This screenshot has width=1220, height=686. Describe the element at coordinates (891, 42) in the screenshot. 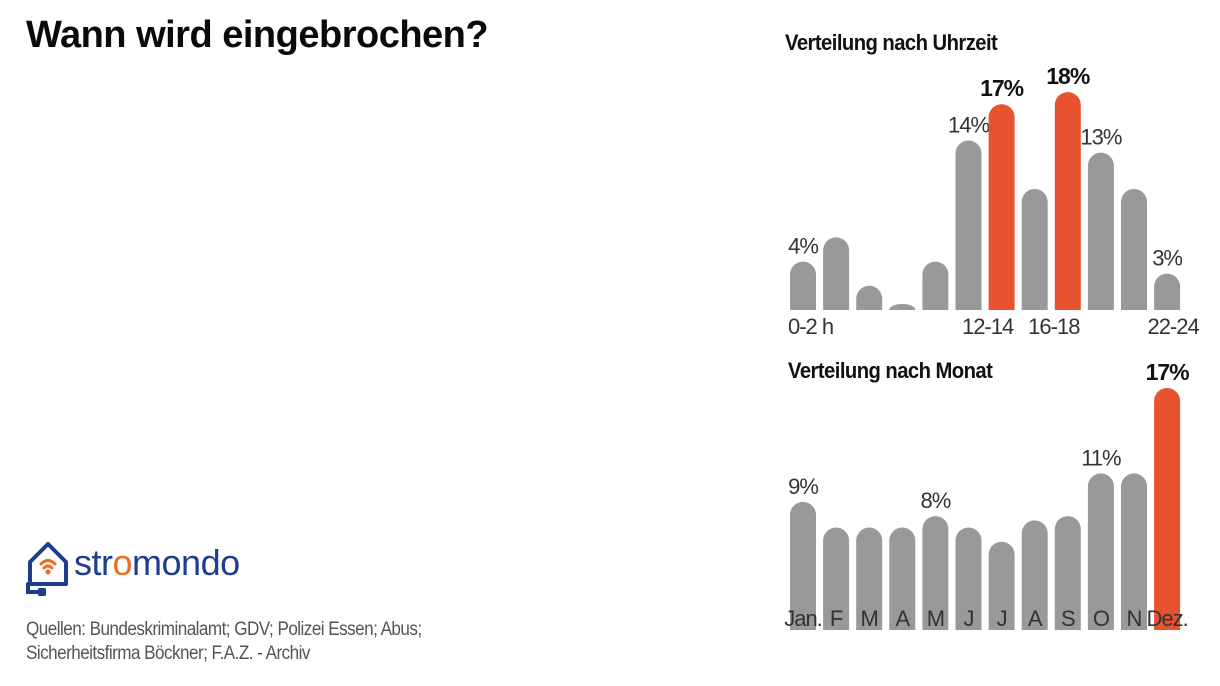

I see `hour-chart-title: Verteilung nach Uhrzeit` at that location.